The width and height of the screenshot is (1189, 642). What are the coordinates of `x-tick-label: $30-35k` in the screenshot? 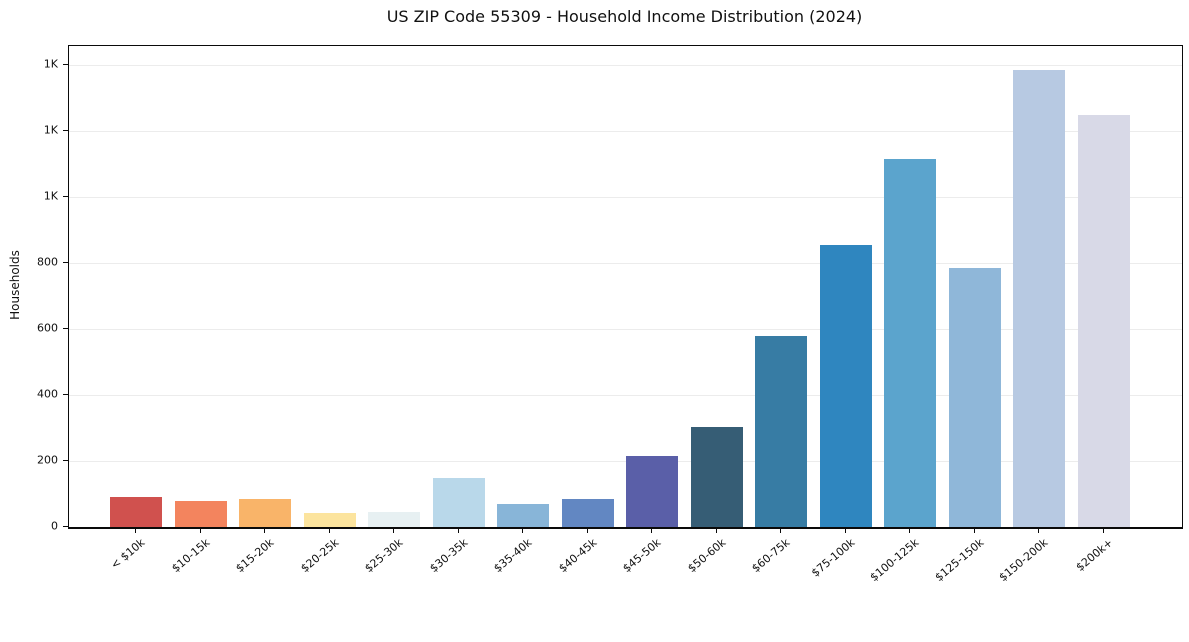 It's located at (448, 556).